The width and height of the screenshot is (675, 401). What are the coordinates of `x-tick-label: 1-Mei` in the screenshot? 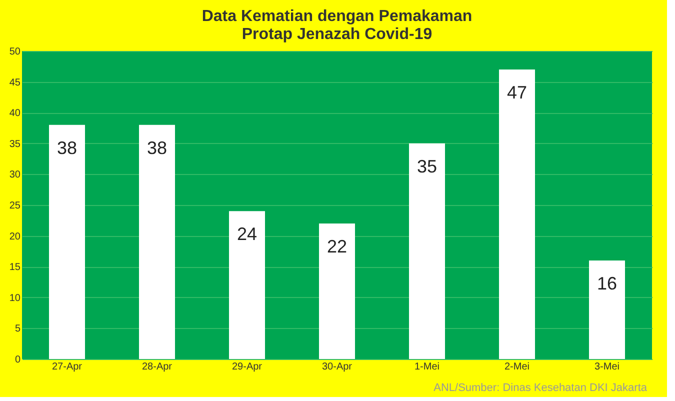 It's located at (427, 367).